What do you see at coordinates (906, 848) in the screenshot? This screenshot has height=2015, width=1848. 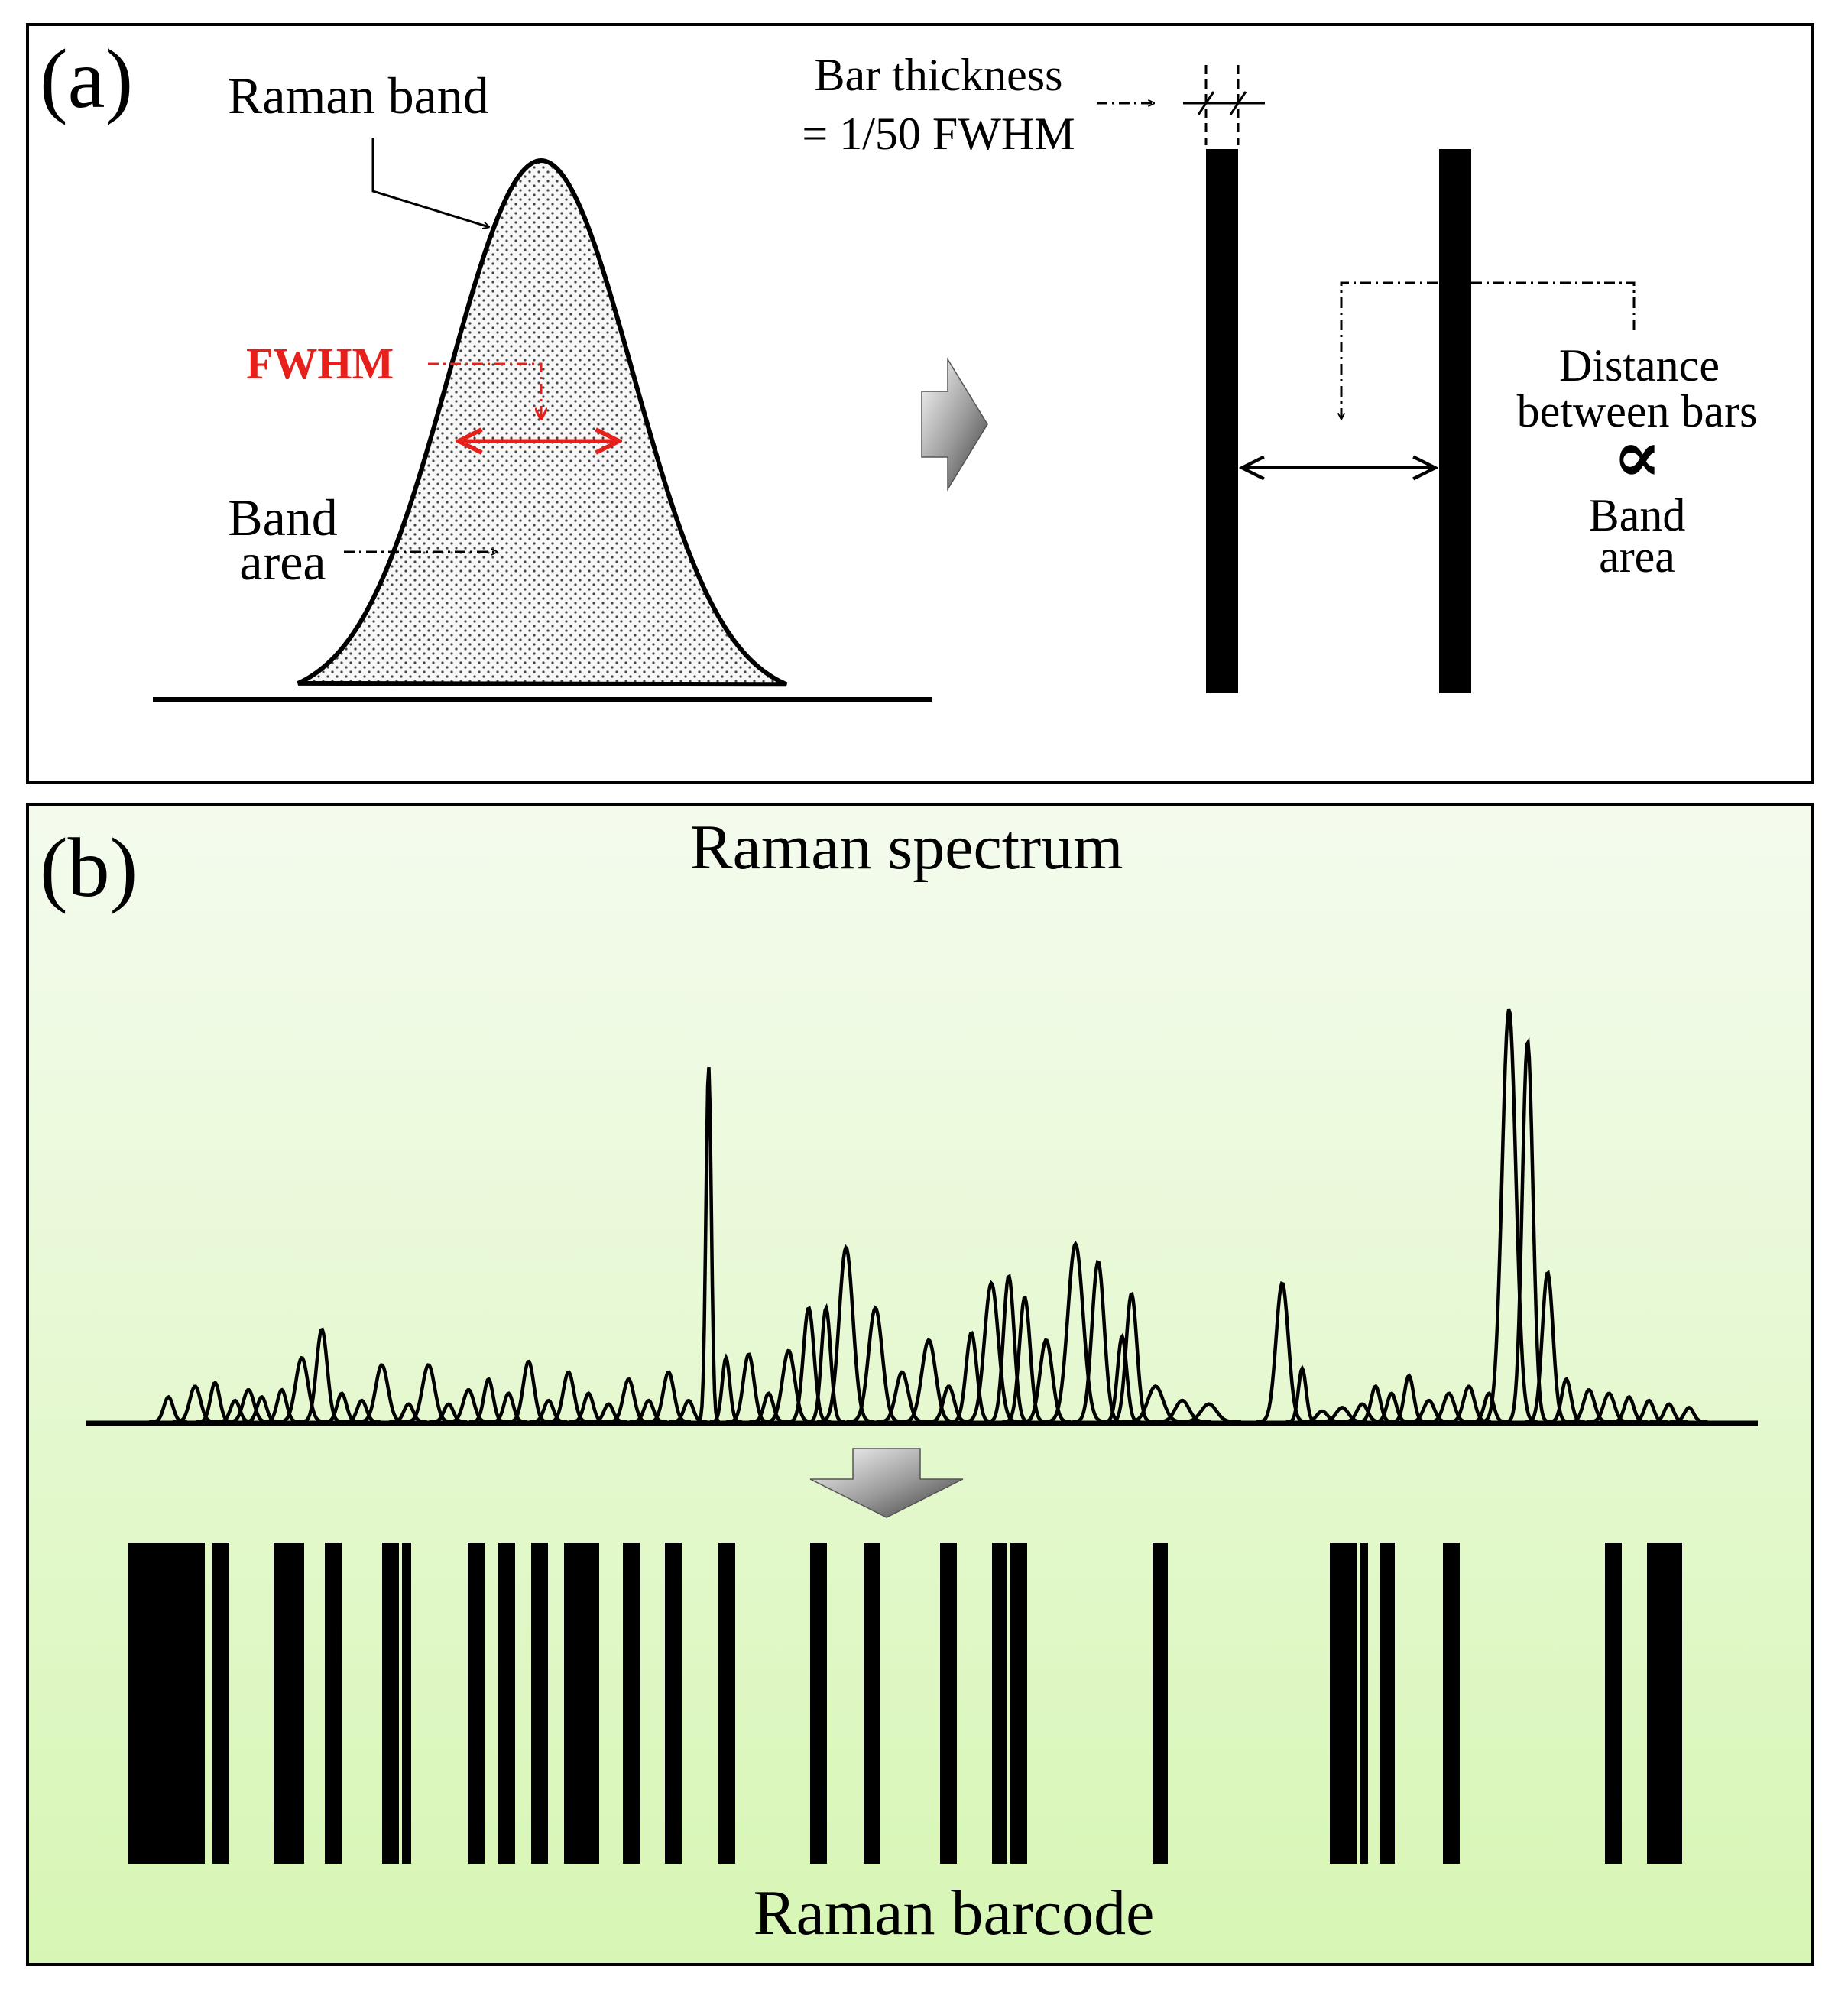 I see `spectrum-title: Raman spectrum` at bounding box center [906, 848].